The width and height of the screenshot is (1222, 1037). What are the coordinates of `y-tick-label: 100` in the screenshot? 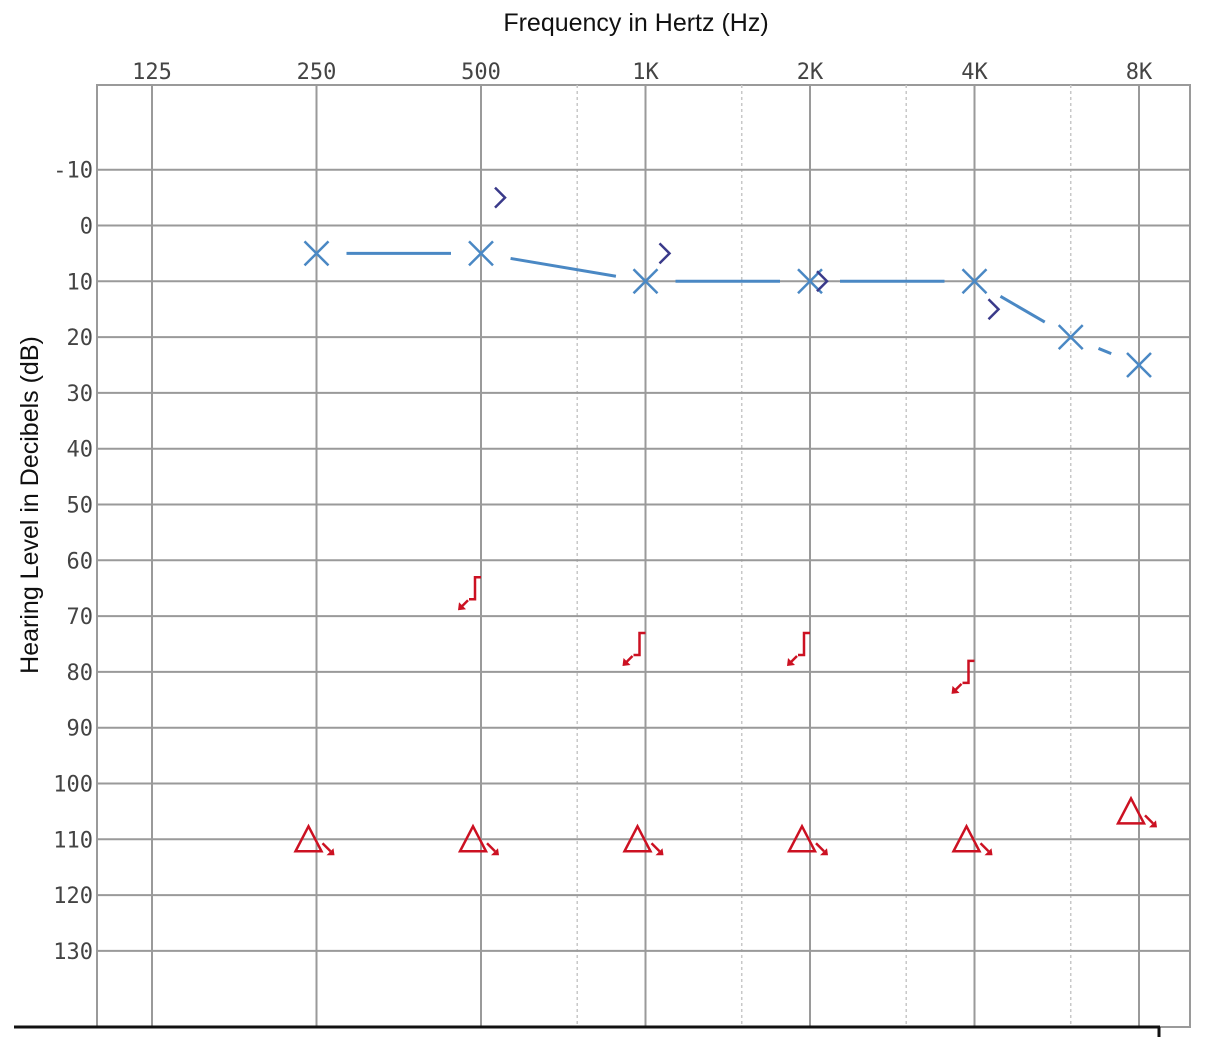 It's located at (73, 785).